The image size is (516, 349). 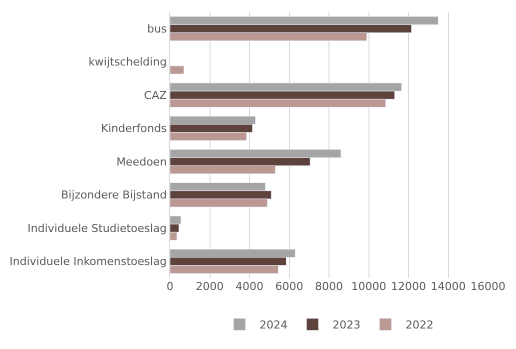 What do you see at coordinates (97, 228) in the screenshot?
I see `y-tick-label: Individuele Studietoeslag` at bounding box center [97, 228].